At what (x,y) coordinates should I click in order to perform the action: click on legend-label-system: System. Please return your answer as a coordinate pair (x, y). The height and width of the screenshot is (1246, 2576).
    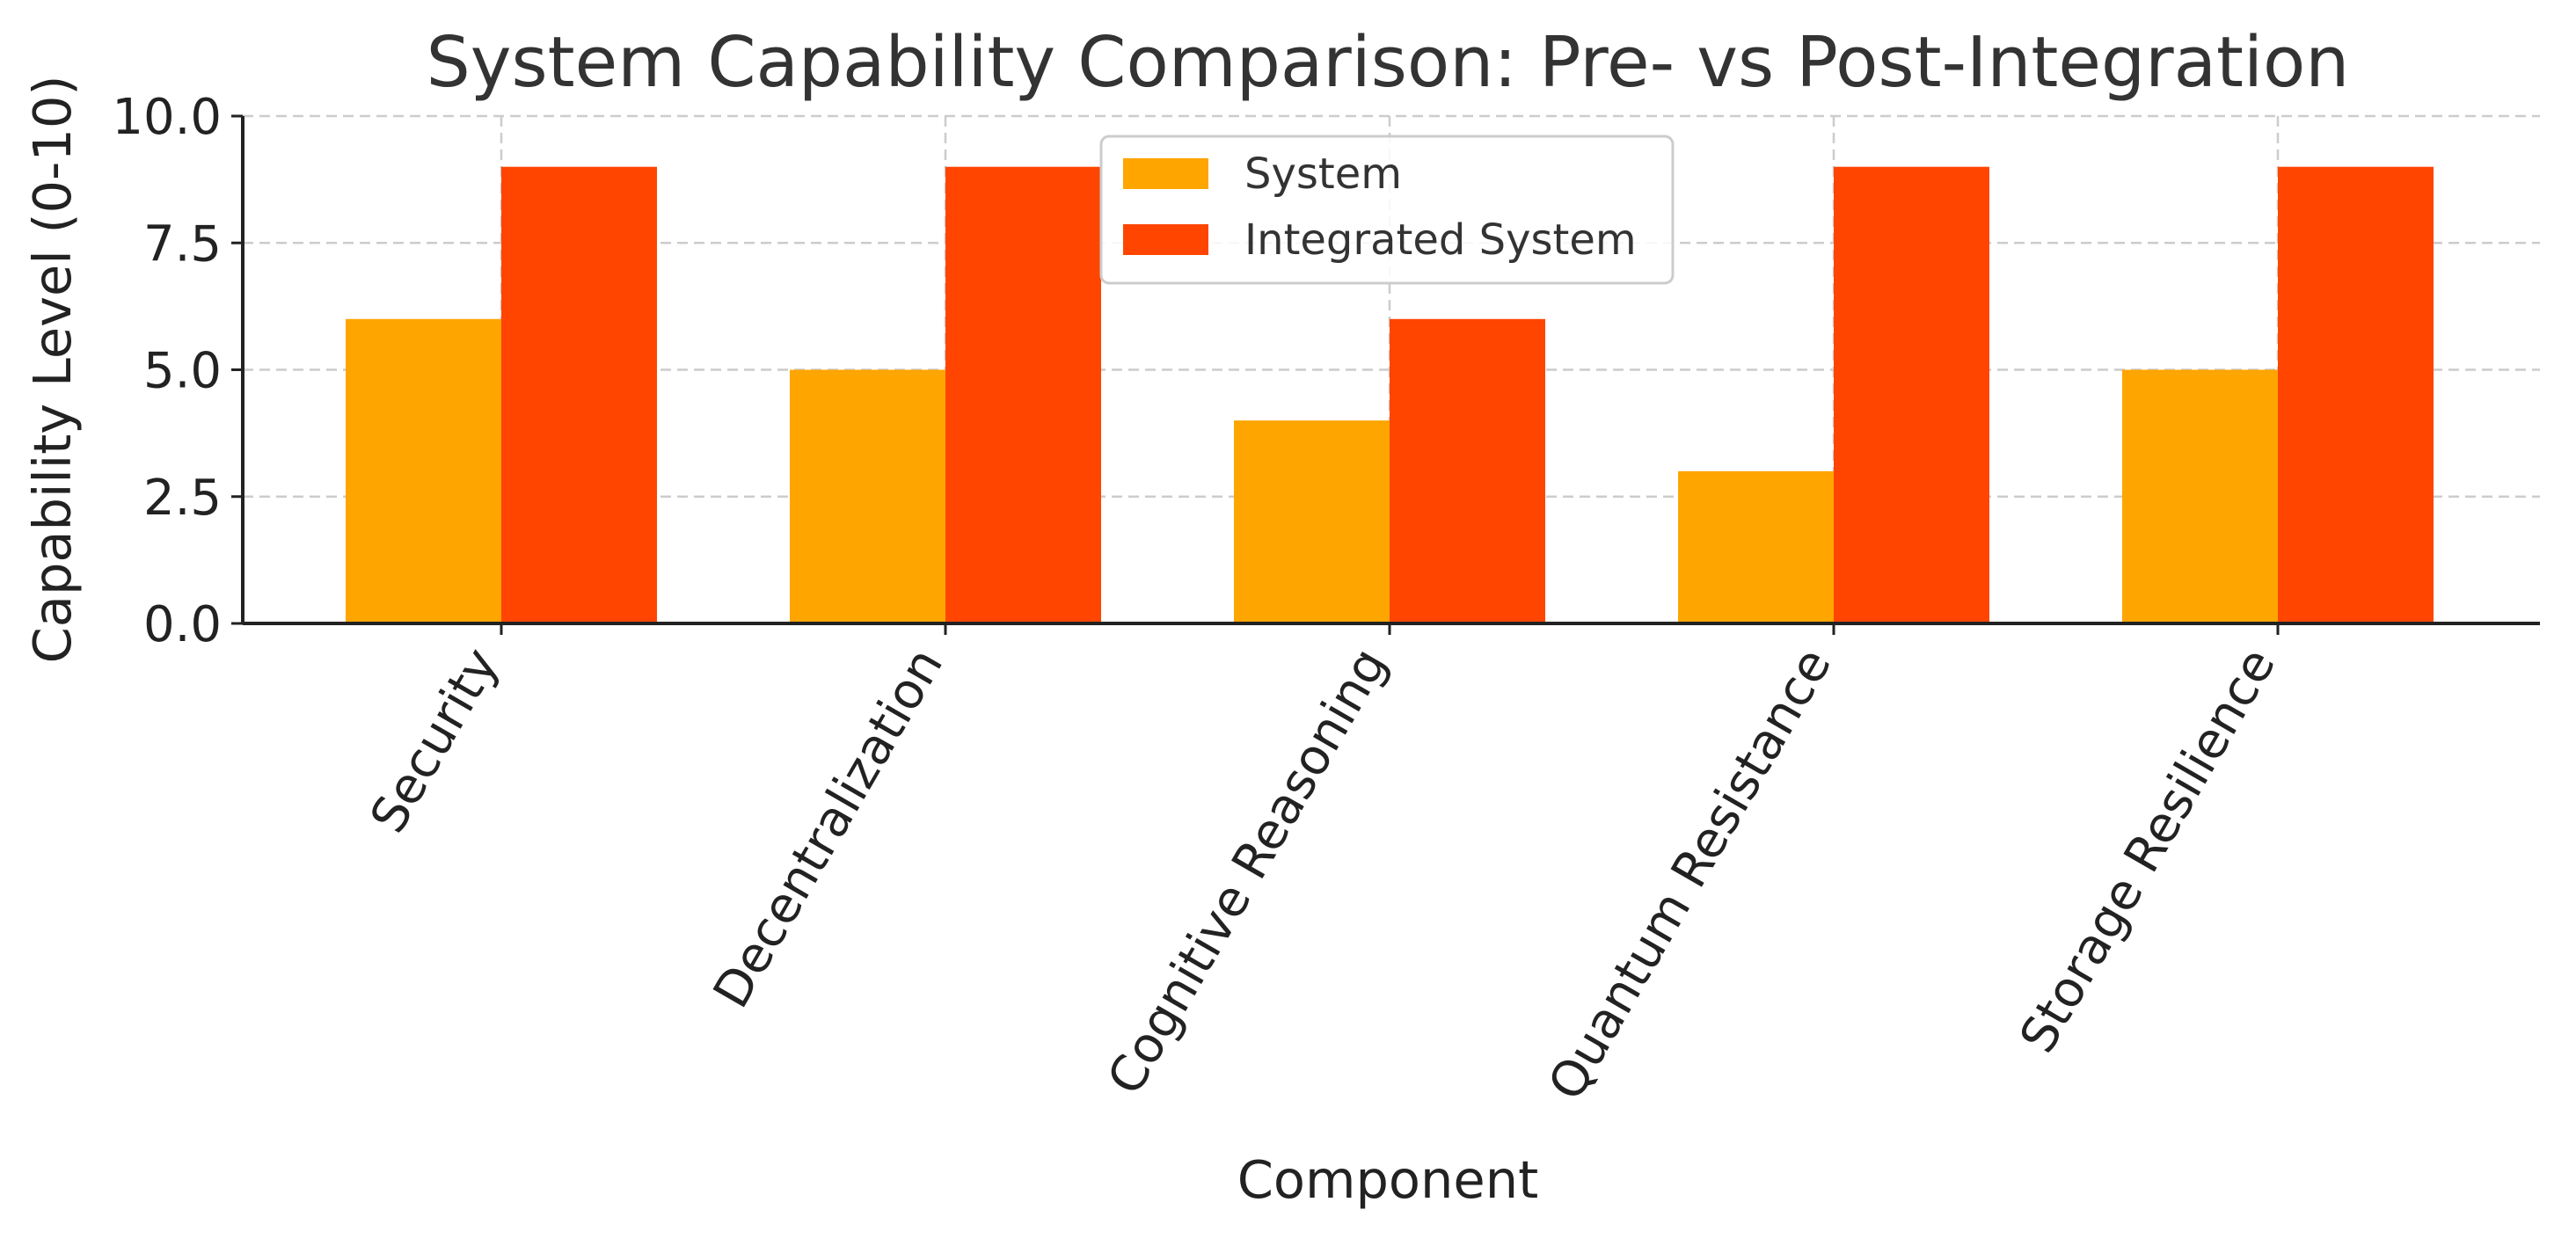
    Looking at the image, I should click on (1323, 174).